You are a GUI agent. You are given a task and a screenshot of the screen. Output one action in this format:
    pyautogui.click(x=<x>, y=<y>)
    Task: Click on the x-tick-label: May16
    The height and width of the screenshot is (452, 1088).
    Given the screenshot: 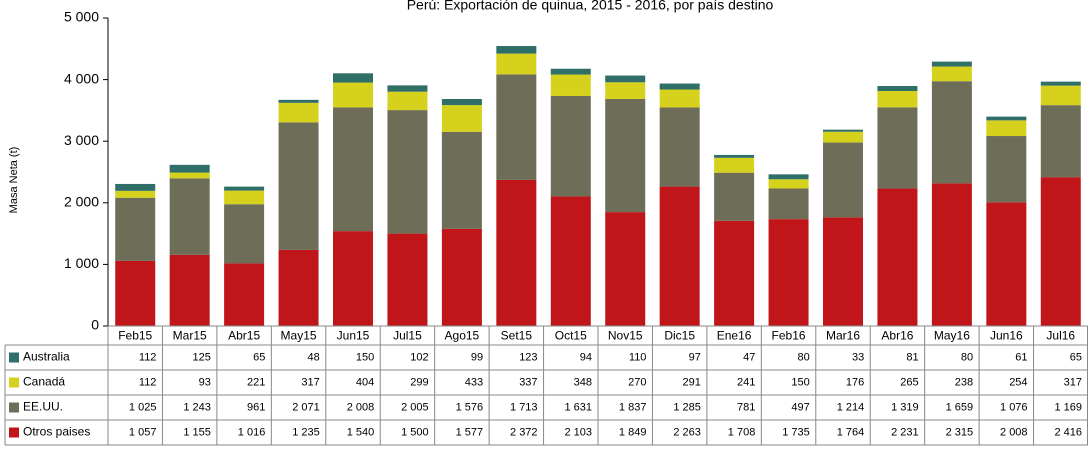 What is the action you would take?
    pyautogui.click(x=952, y=336)
    